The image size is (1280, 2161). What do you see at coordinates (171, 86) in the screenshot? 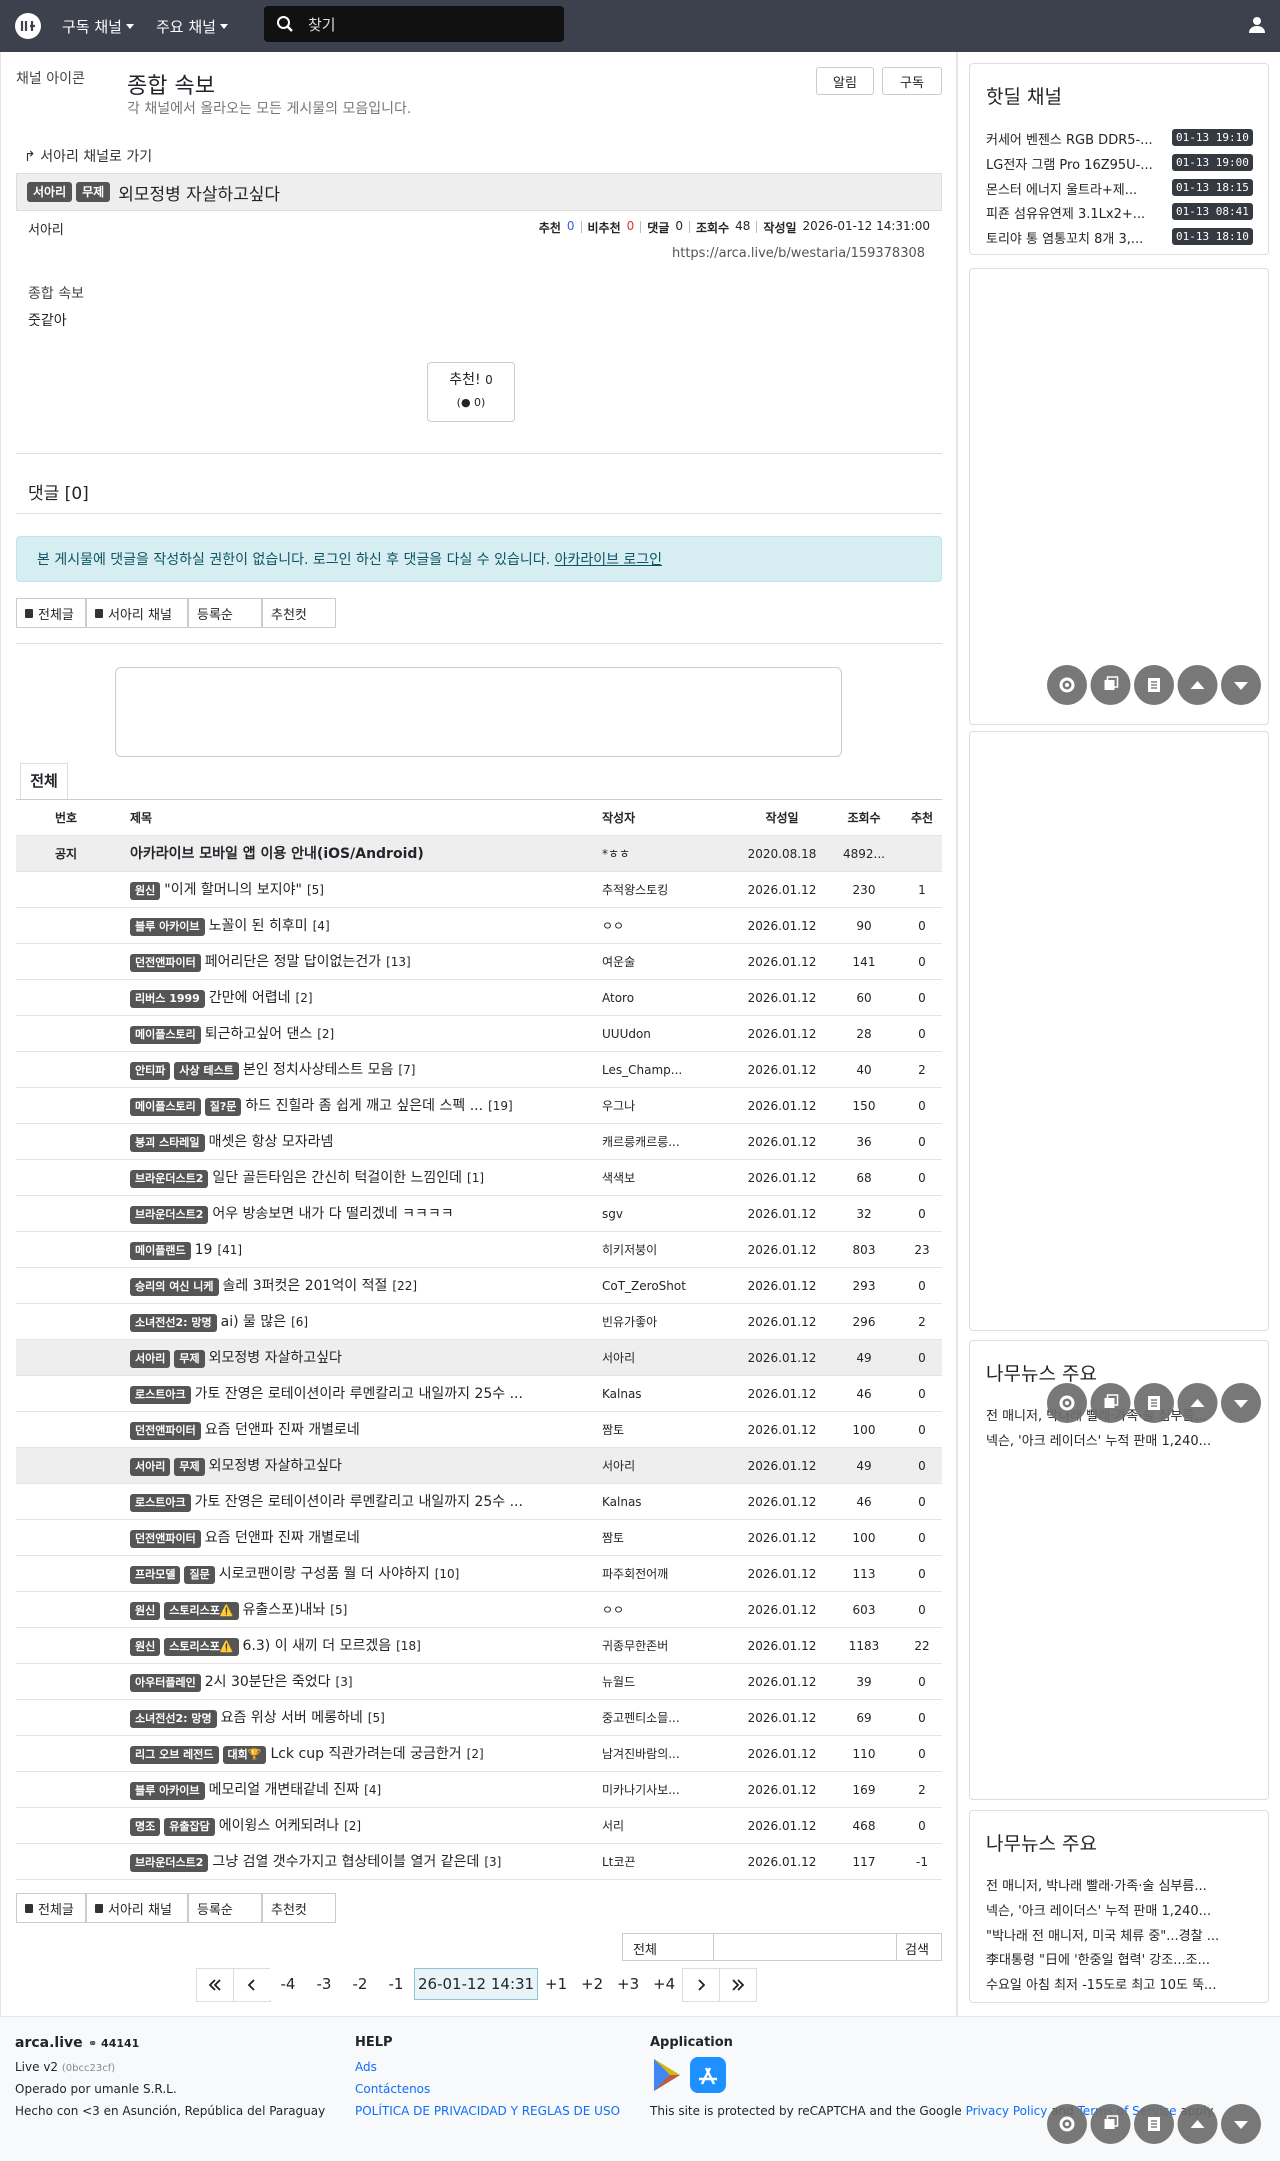
I see `channel-title: 종합 속보` at bounding box center [171, 86].